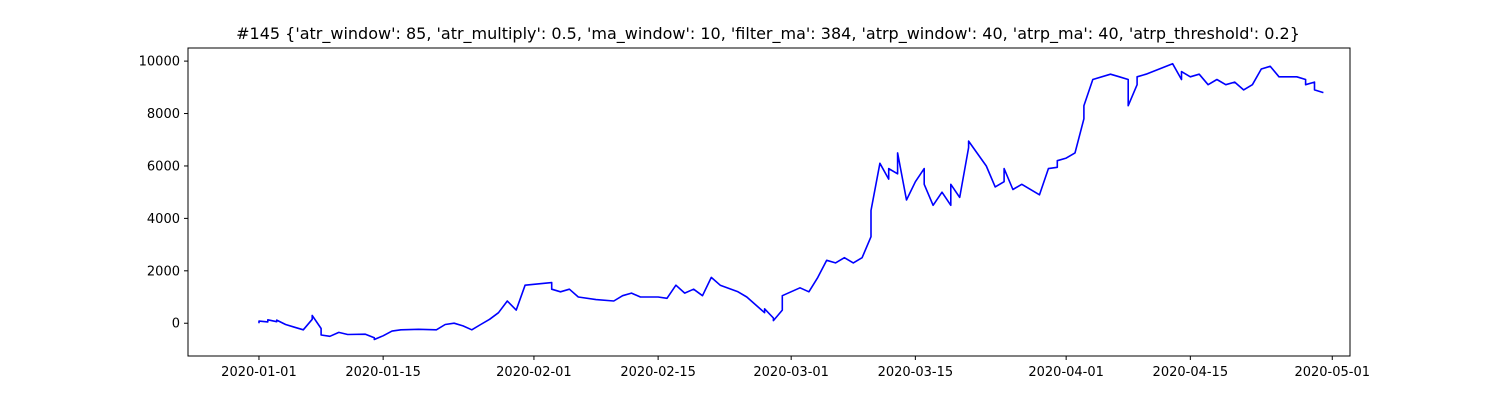 This screenshot has height=400, width=1500. I want to click on x-tick-label: 2020-01-15, so click(383, 372).